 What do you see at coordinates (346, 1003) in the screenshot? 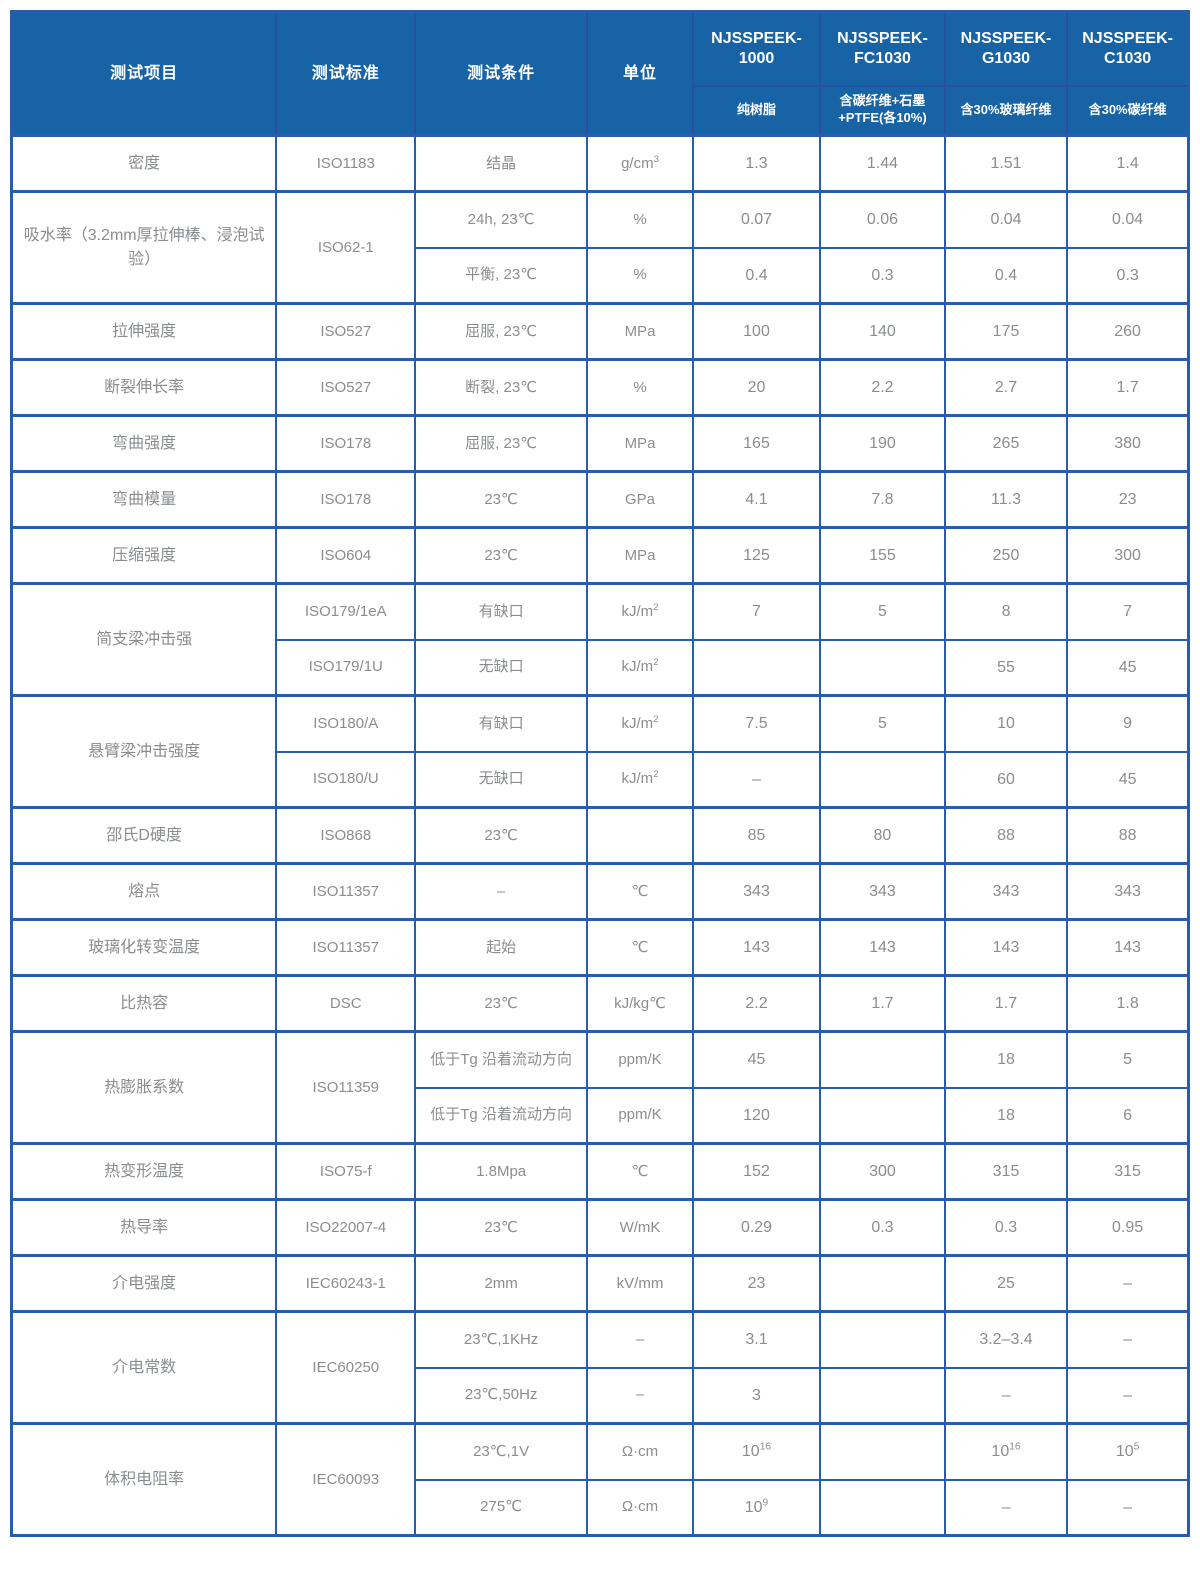
I see `test-standard-cell: DSC` at bounding box center [346, 1003].